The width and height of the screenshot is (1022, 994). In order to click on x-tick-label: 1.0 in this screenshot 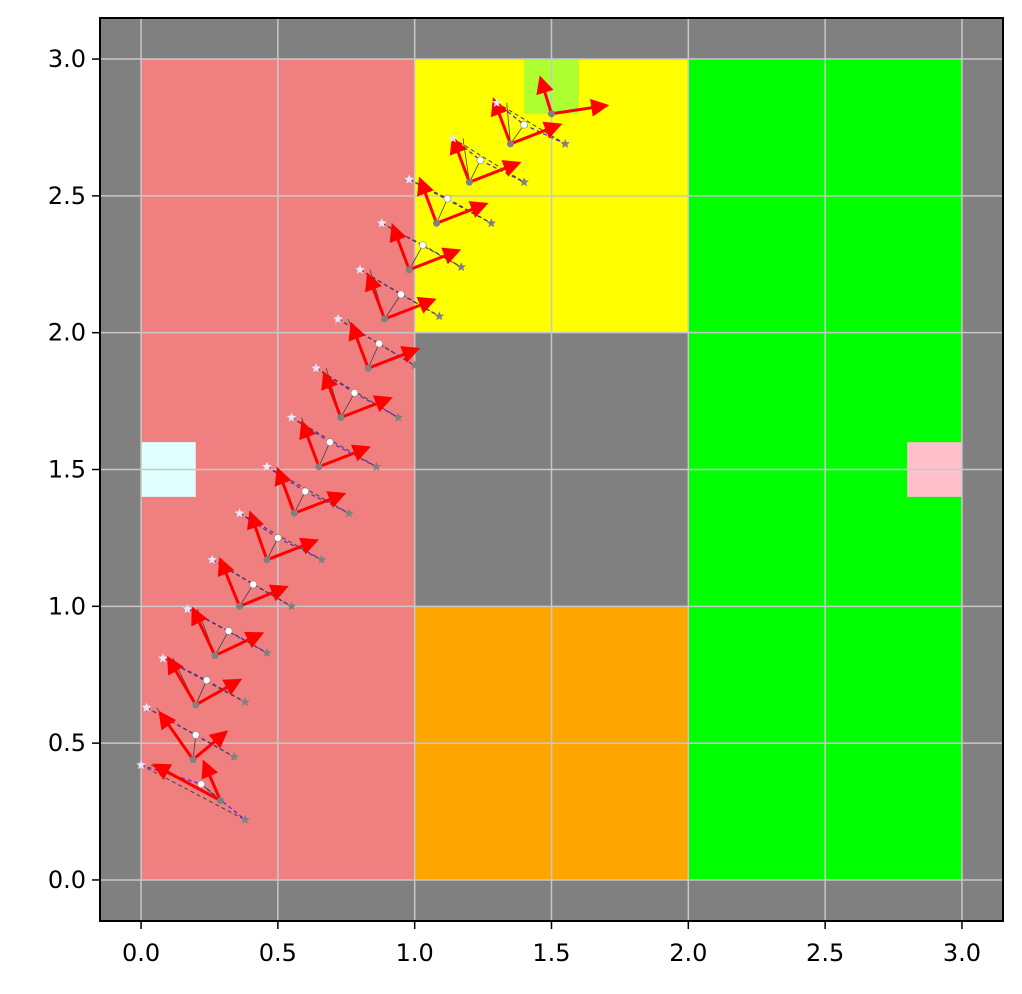, I will do `click(415, 953)`.